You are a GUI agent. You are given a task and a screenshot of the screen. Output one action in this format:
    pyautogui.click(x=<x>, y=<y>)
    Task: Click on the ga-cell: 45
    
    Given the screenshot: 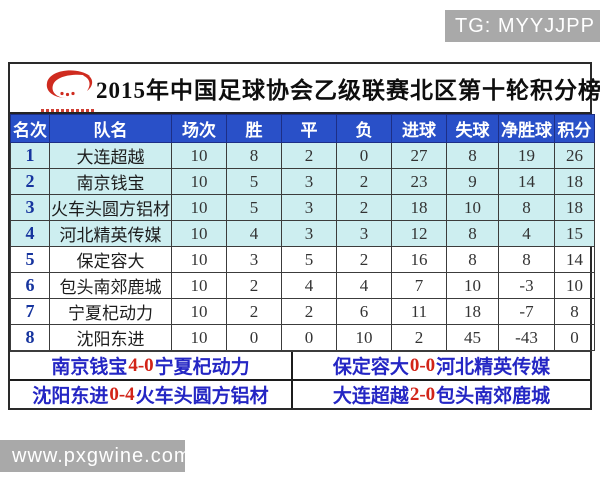 What is the action you would take?
    pyautogui.click(x=472, y=337)
    